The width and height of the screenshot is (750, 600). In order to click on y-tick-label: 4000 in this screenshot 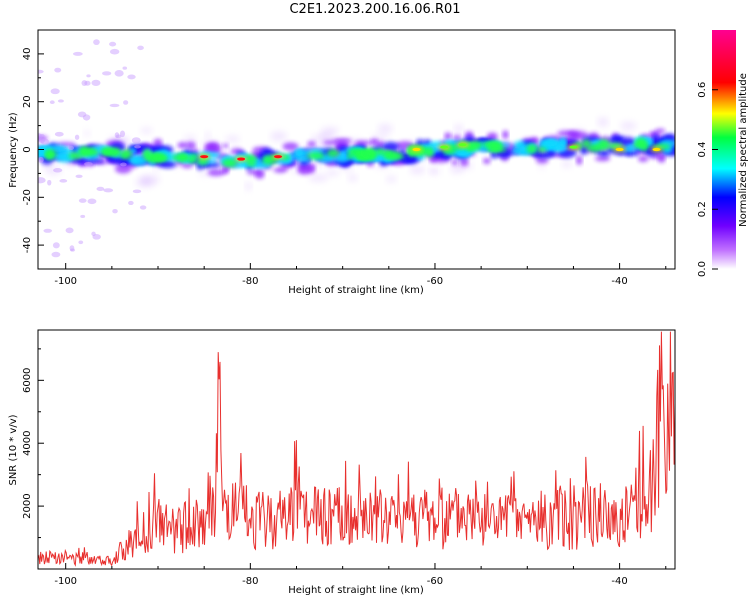, I will do `click(27, 442)`.